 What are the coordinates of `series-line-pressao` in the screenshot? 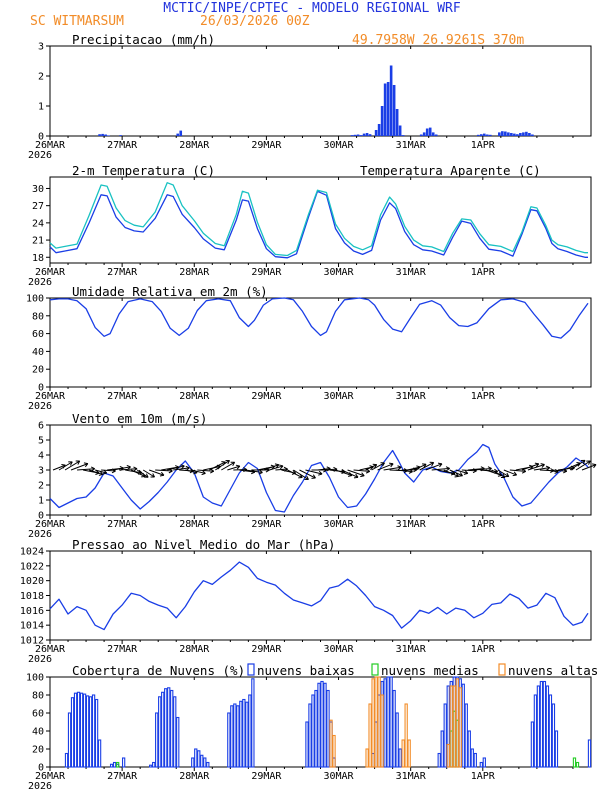 It's located at (319, 596).